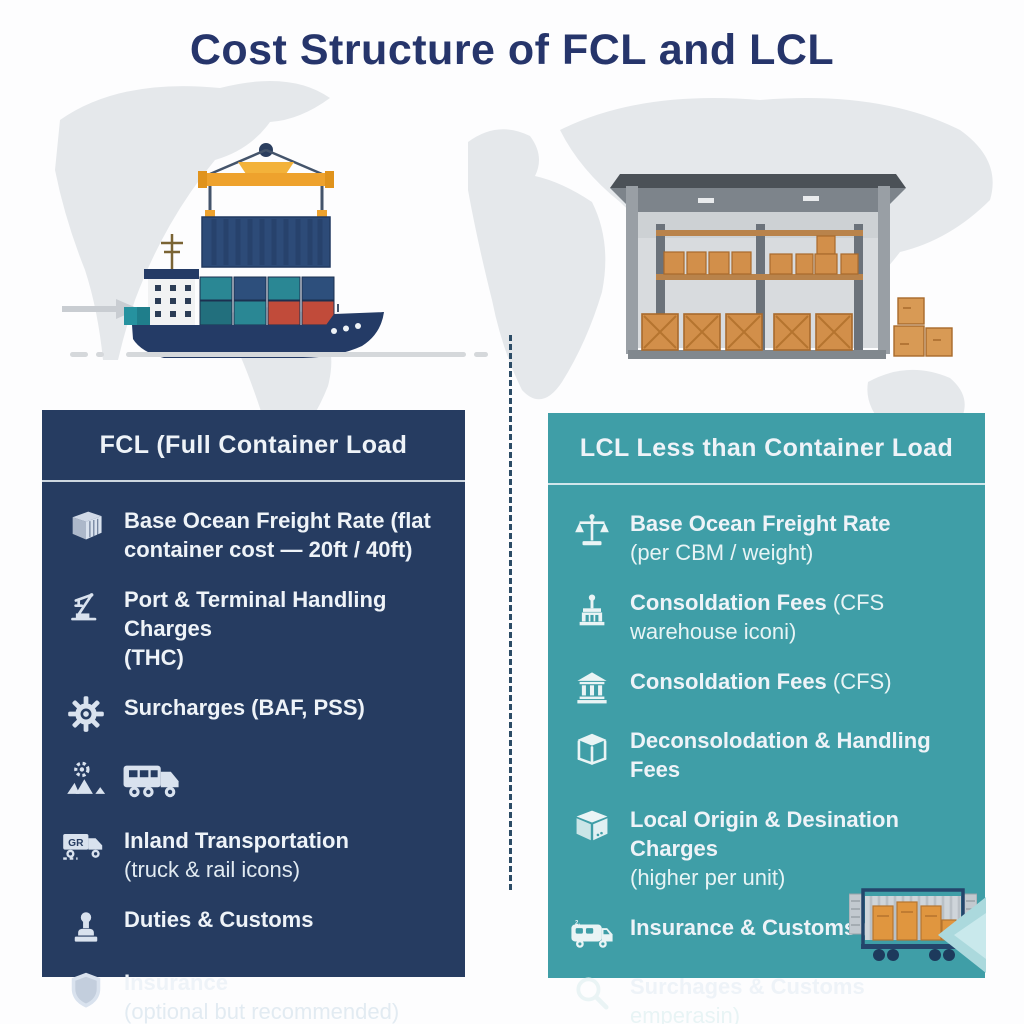 This screenshot has width=1024, height=1024. What do you see at coordinates (86, 535) in the screenshot?
I see `container-icon` at bounding box center [86, 535].